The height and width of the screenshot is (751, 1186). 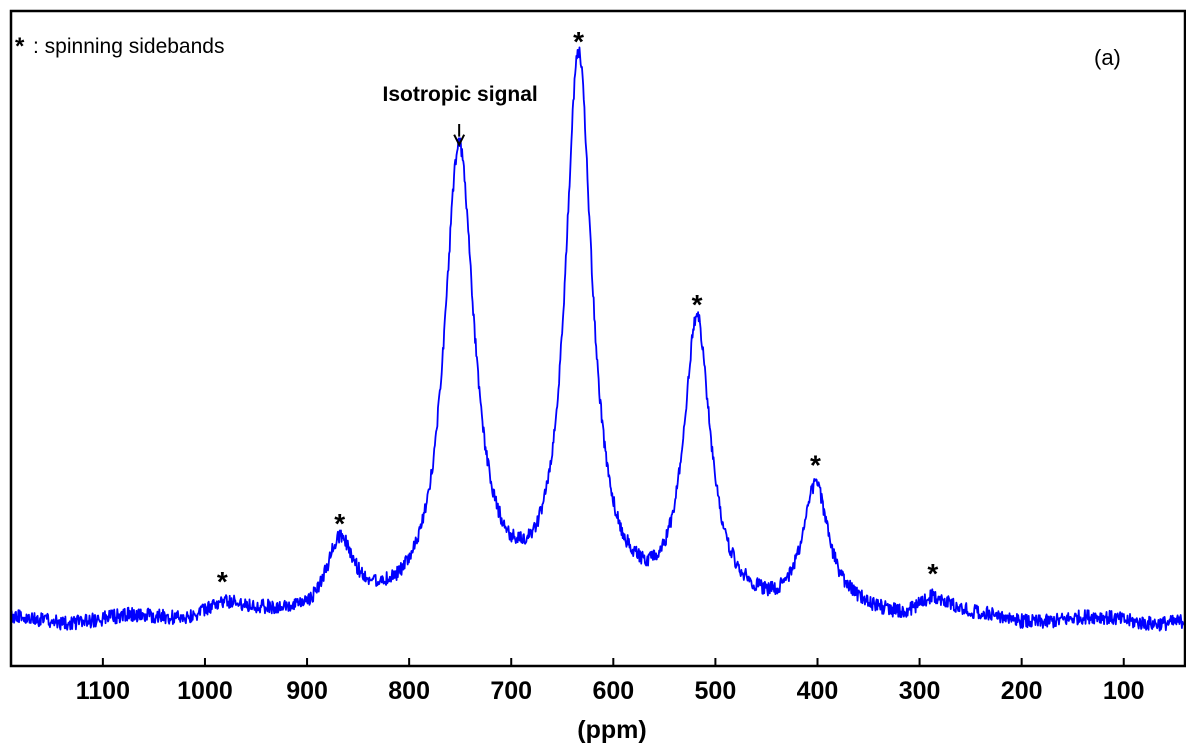 I want to click on x-tick-label-800: 800, so click(x=409, y=691).